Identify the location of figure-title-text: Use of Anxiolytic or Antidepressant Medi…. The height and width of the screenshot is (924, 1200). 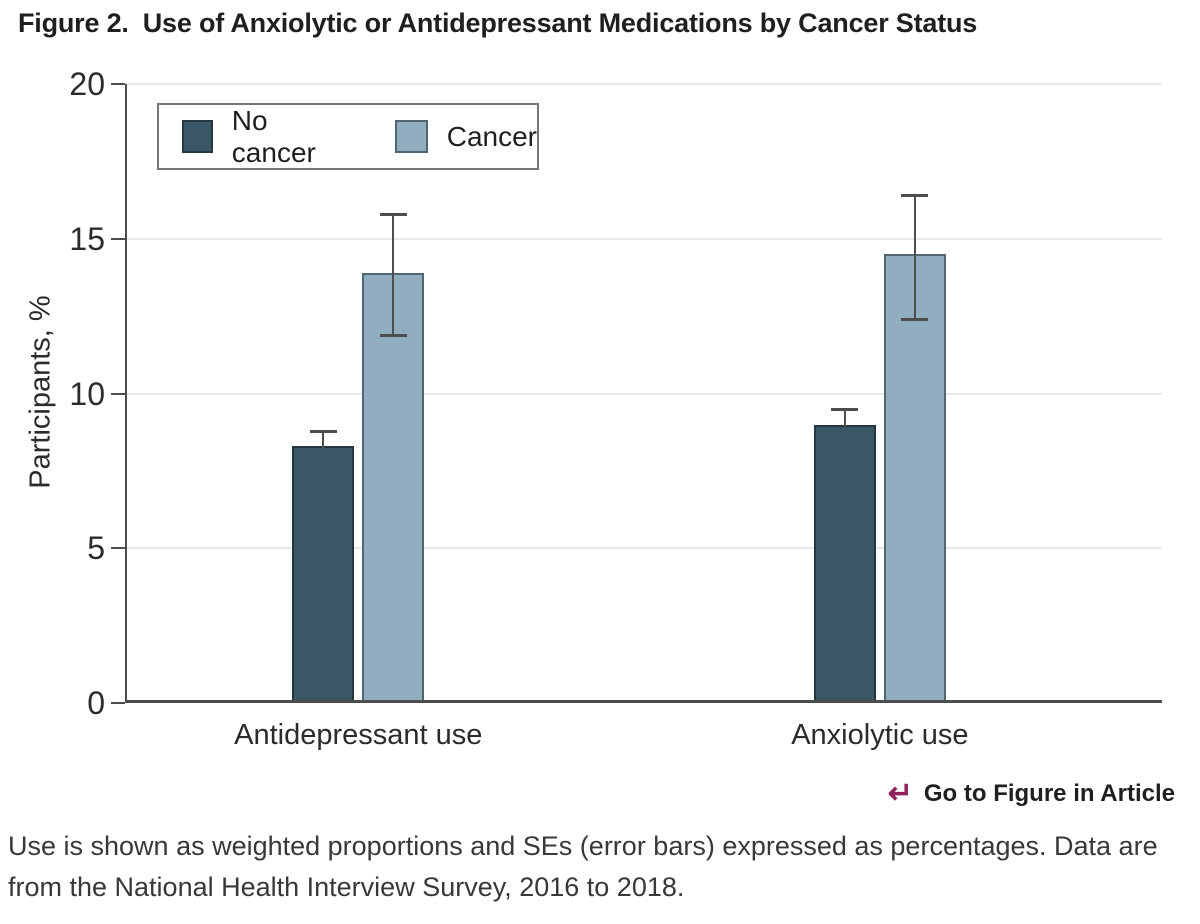
(560, 23).